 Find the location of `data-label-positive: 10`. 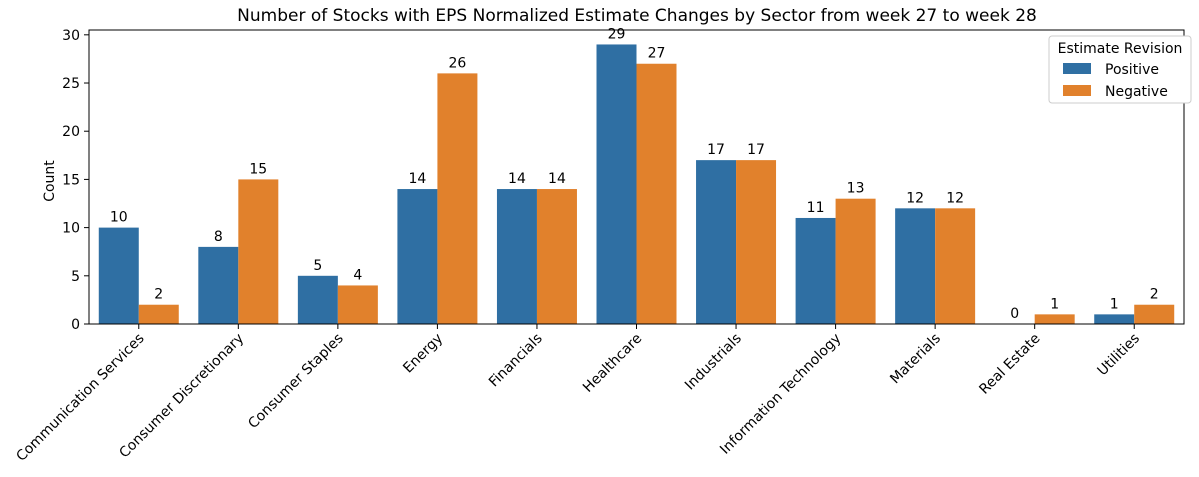

data-label-positive: 10 is located at coordinates (119, 218).